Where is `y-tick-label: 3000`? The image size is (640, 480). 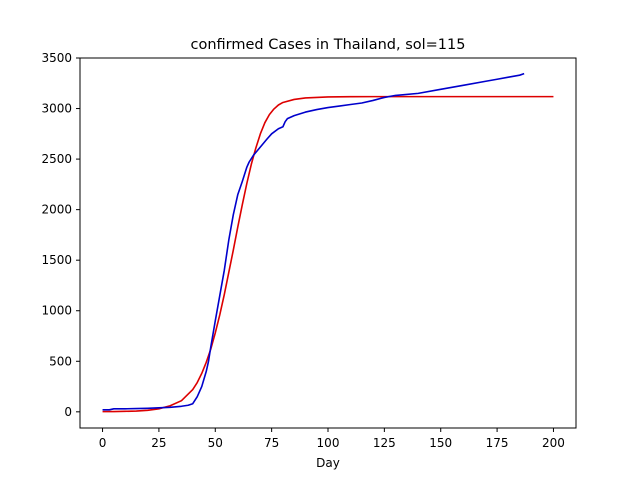 y-tick-label: 3000 is located at coordinates (56, 109).